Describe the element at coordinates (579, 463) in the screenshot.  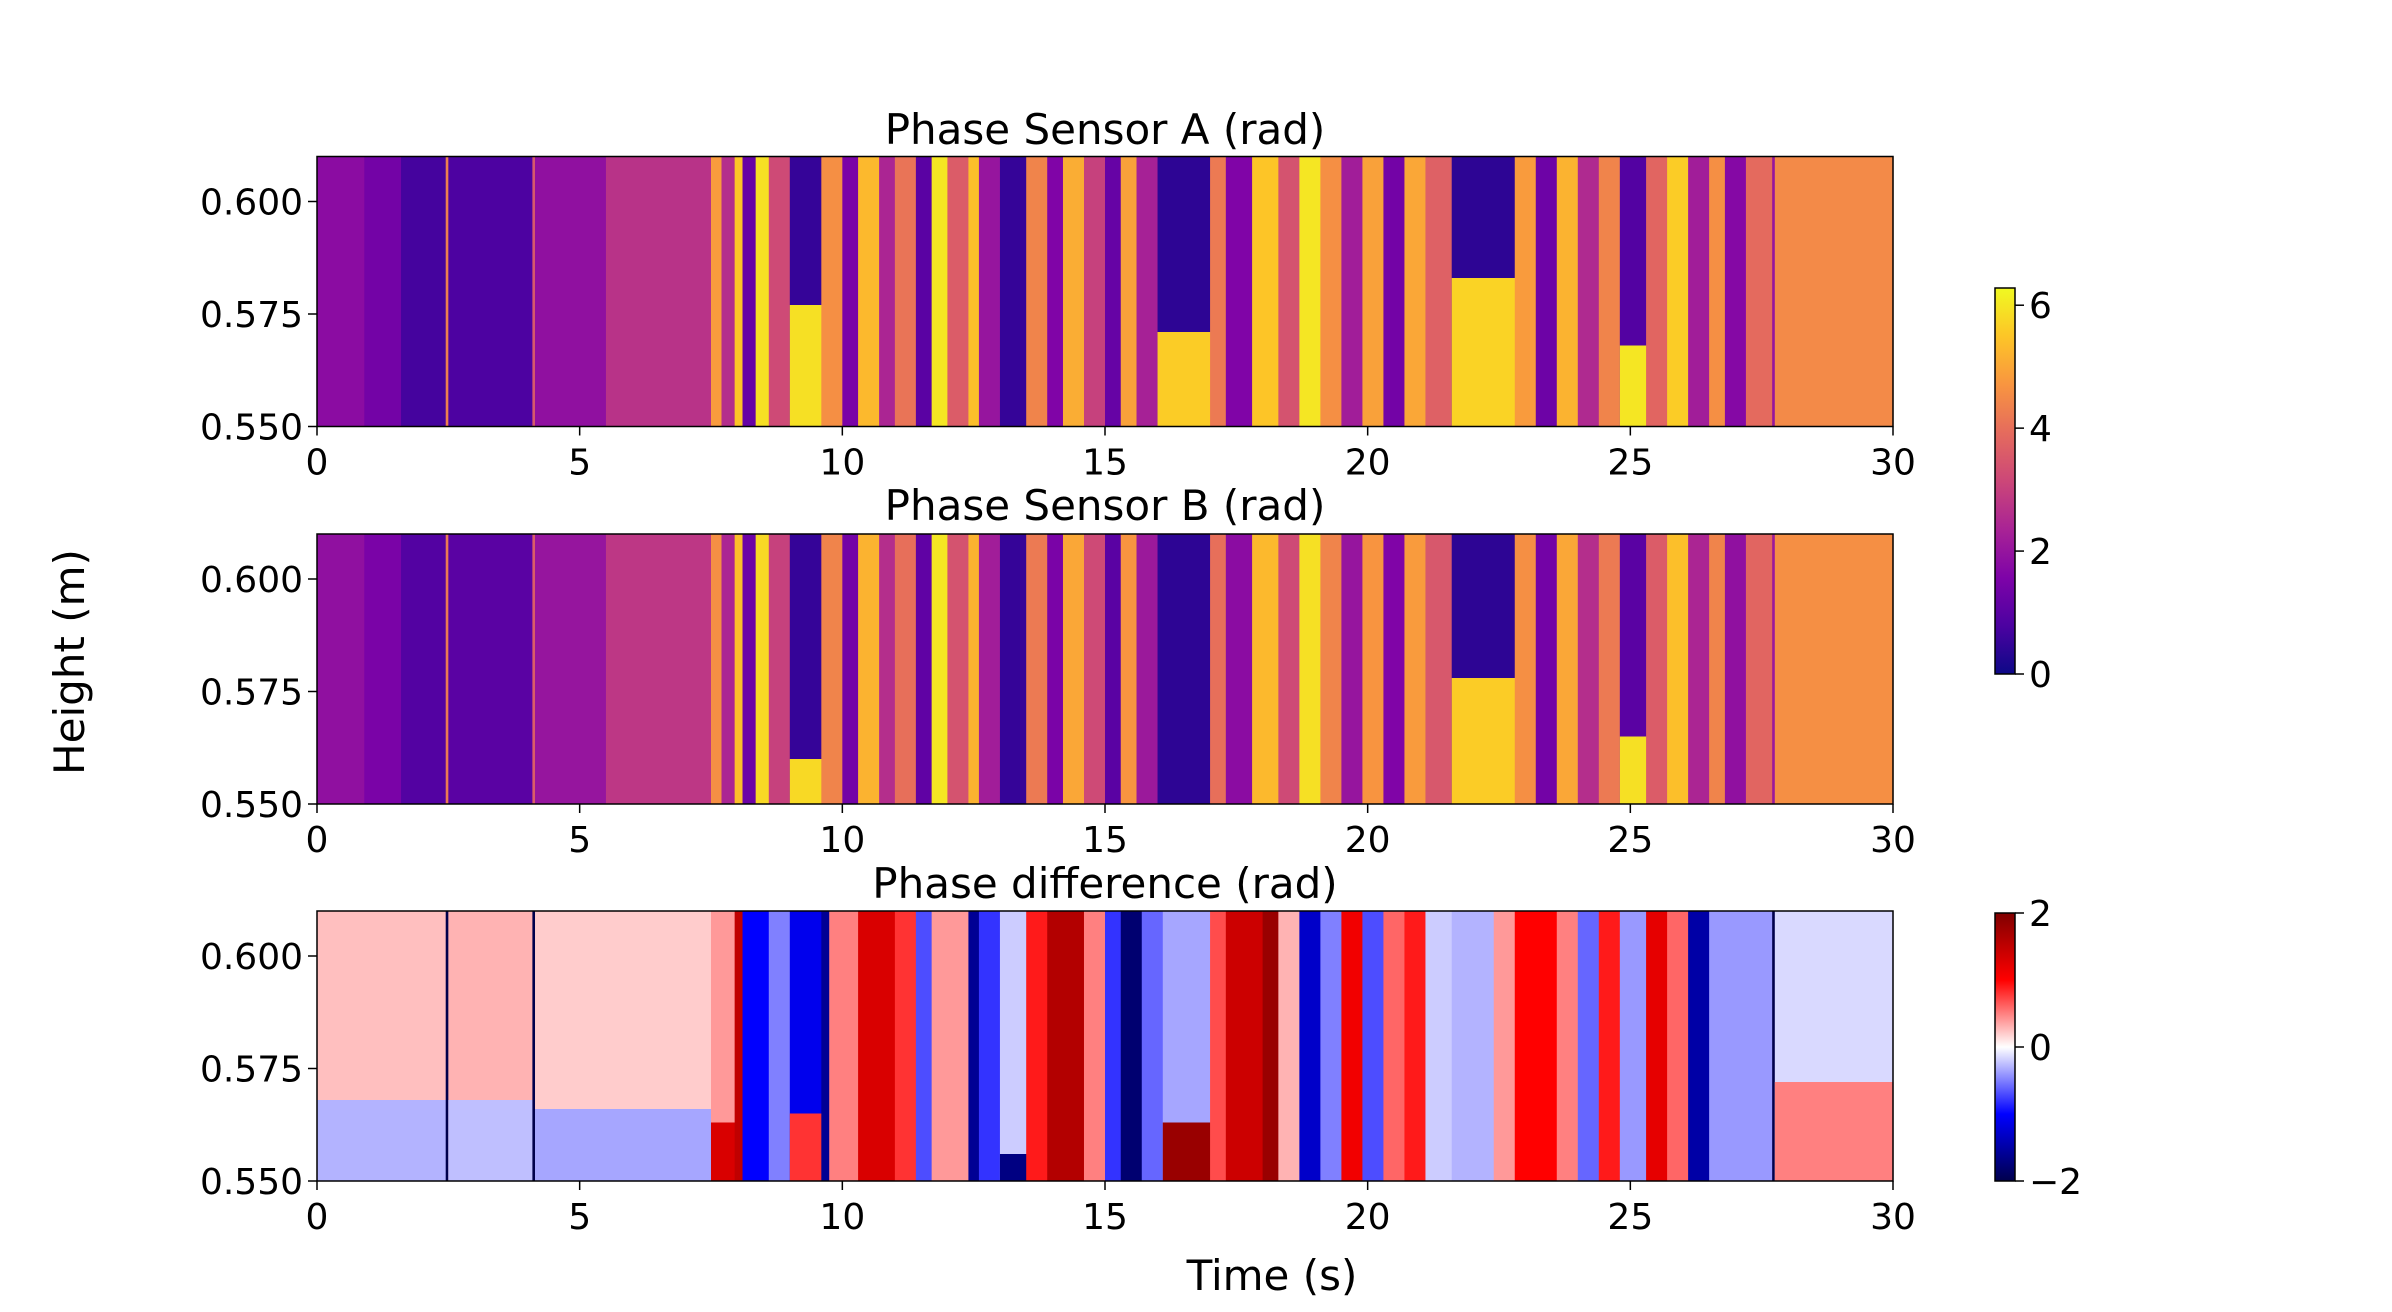
I see `x-tick-label: 5` at that location.